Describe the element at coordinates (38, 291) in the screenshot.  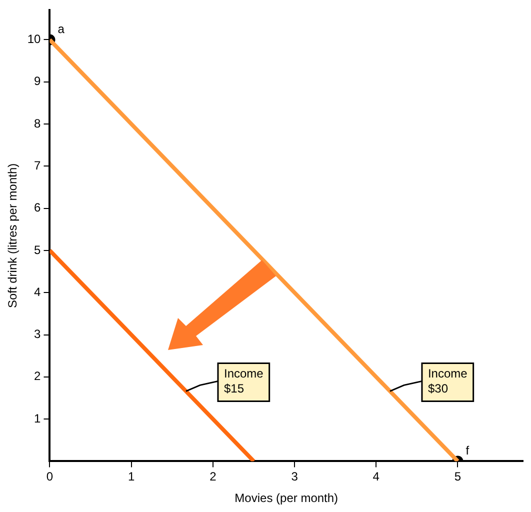
I see `y-tick-label: 4` at that location.